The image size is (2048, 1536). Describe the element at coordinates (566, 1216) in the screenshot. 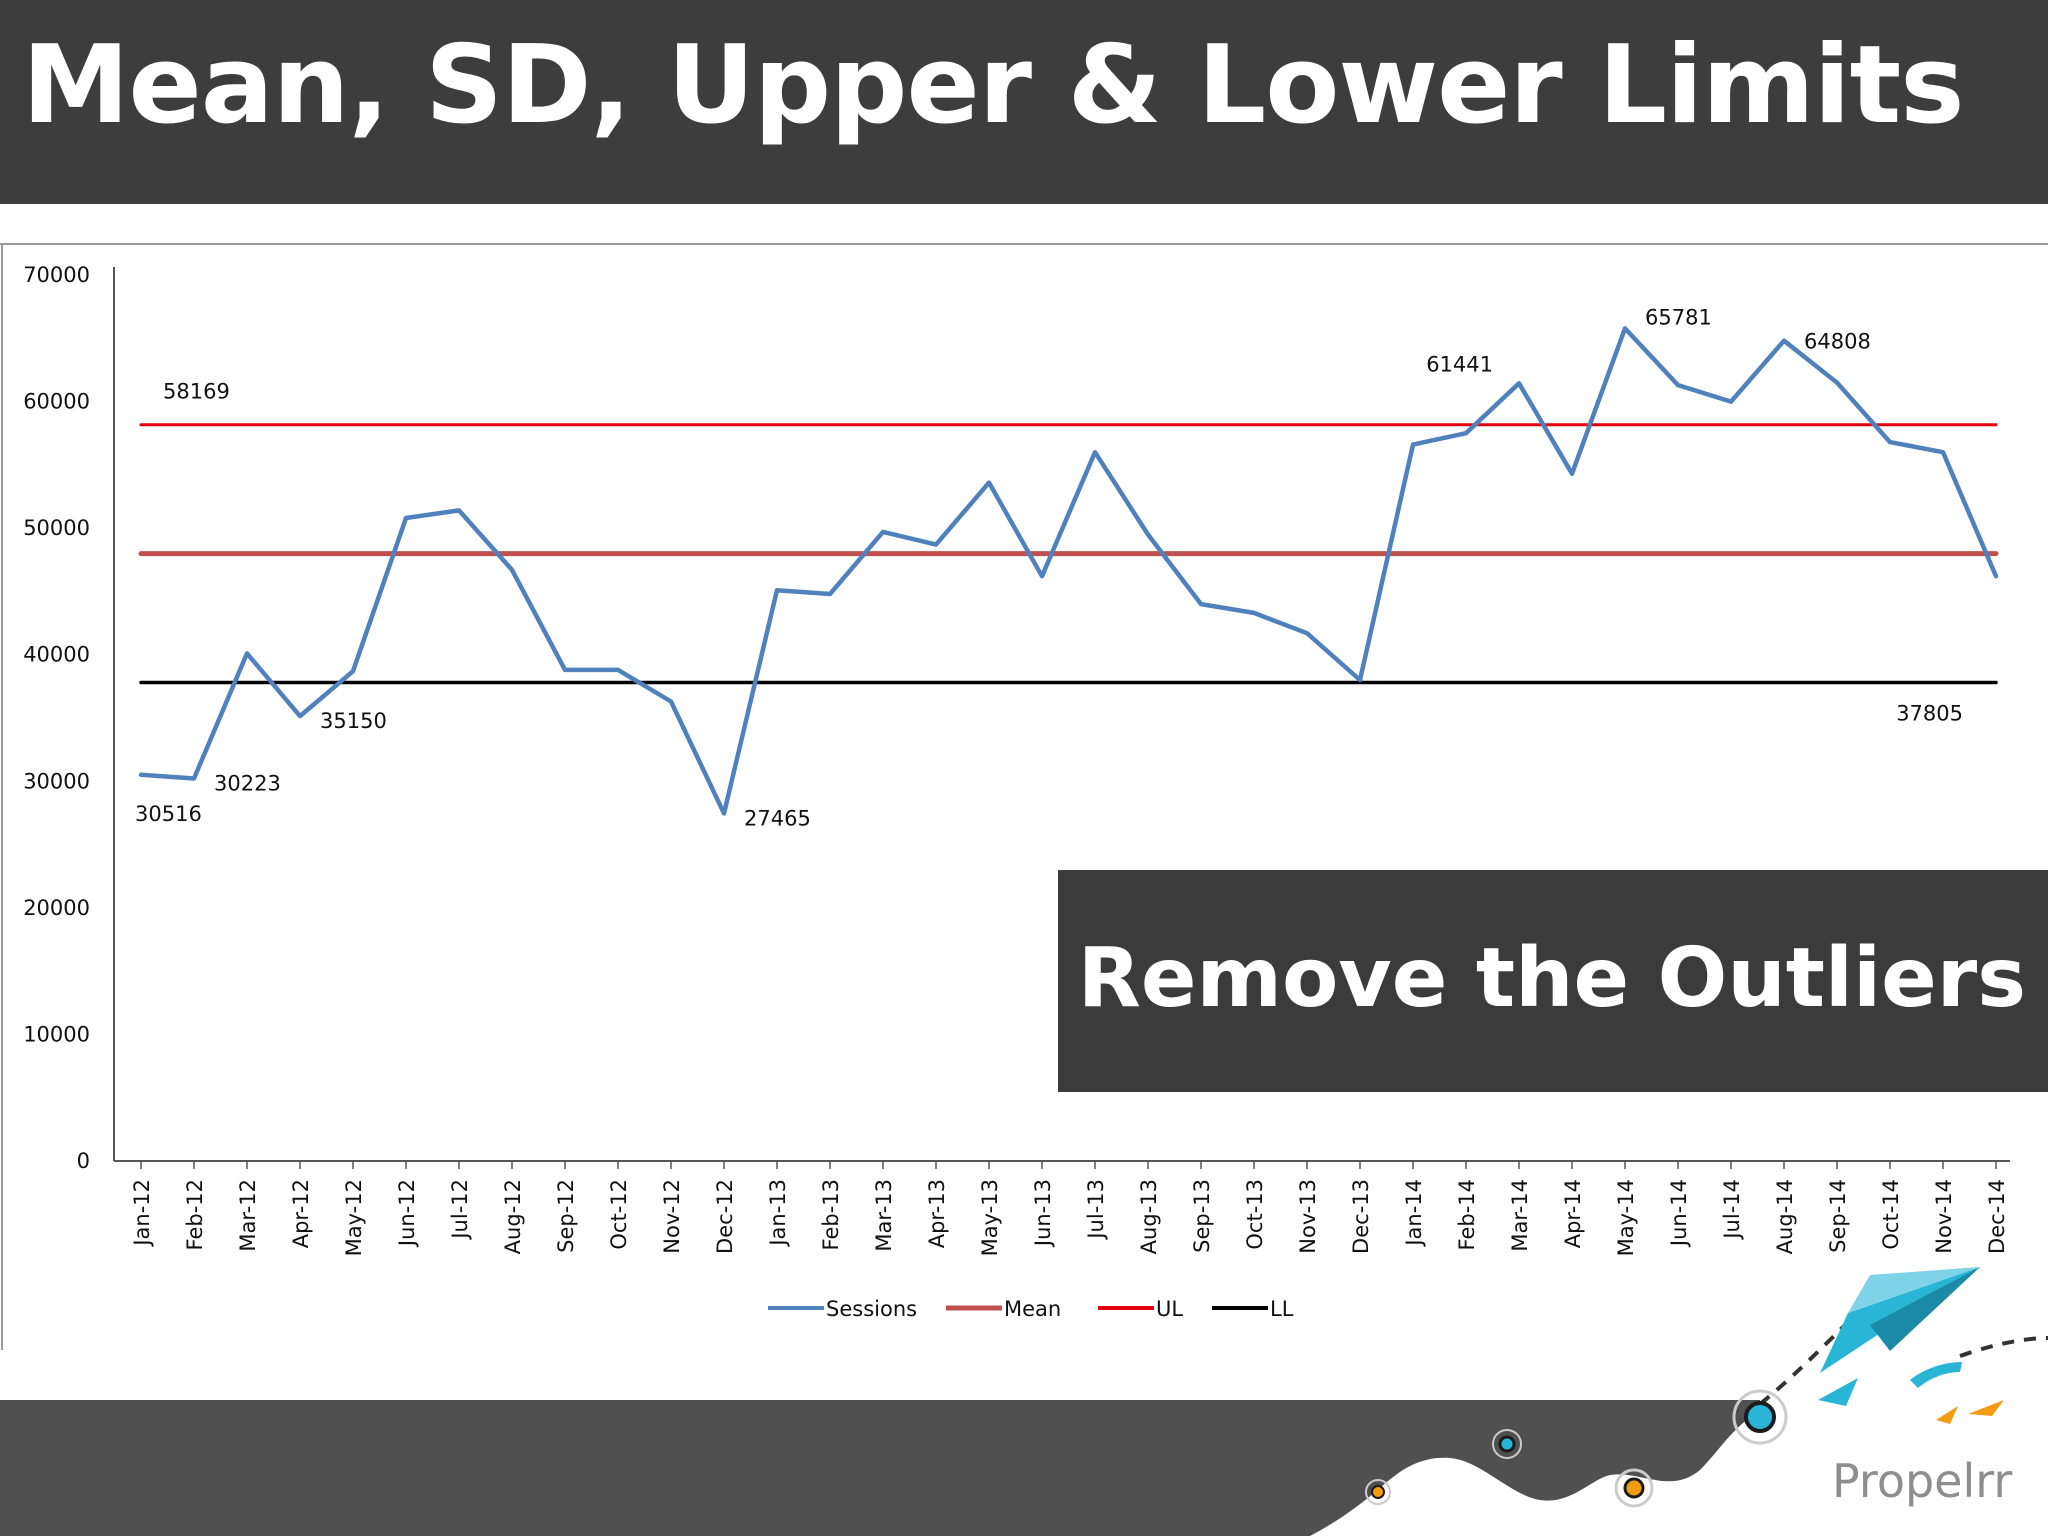

I see `x-tick-label: Sep-12` at that location.